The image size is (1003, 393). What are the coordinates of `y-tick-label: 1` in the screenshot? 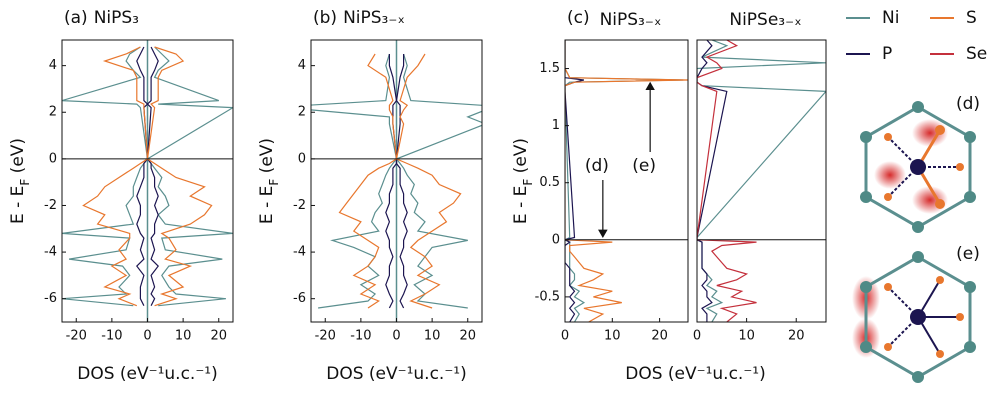 It's located at (556, 125).